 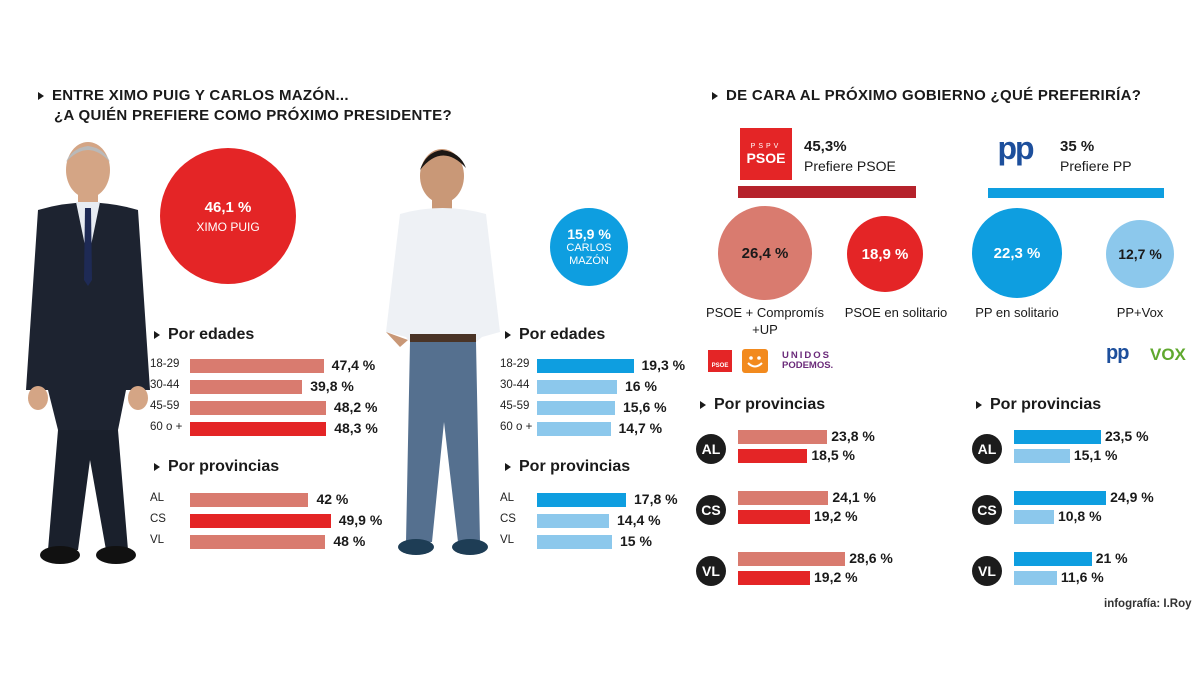 What do you see at coordinates (806, 355) in the screenshot?
I see `unidos-line1: UNIDOS` at bounding box center [806, 355].